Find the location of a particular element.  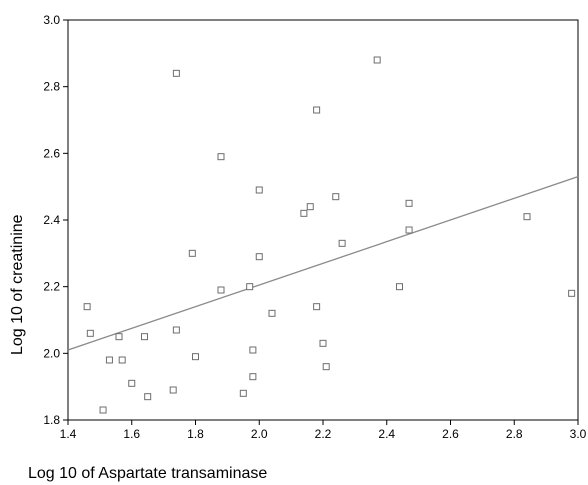

x-tick-label: 2.2 is located at coordinates (323, 434).